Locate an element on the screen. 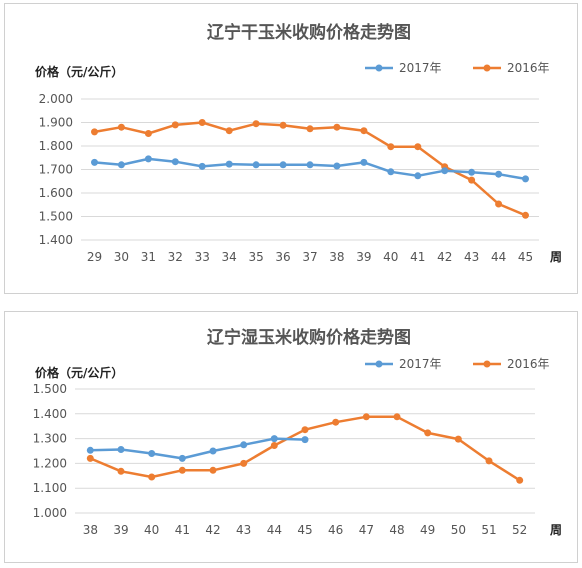 This screenshot has height=568, width=582. x-tick-label: 48 is located at coordinates (396, 530).